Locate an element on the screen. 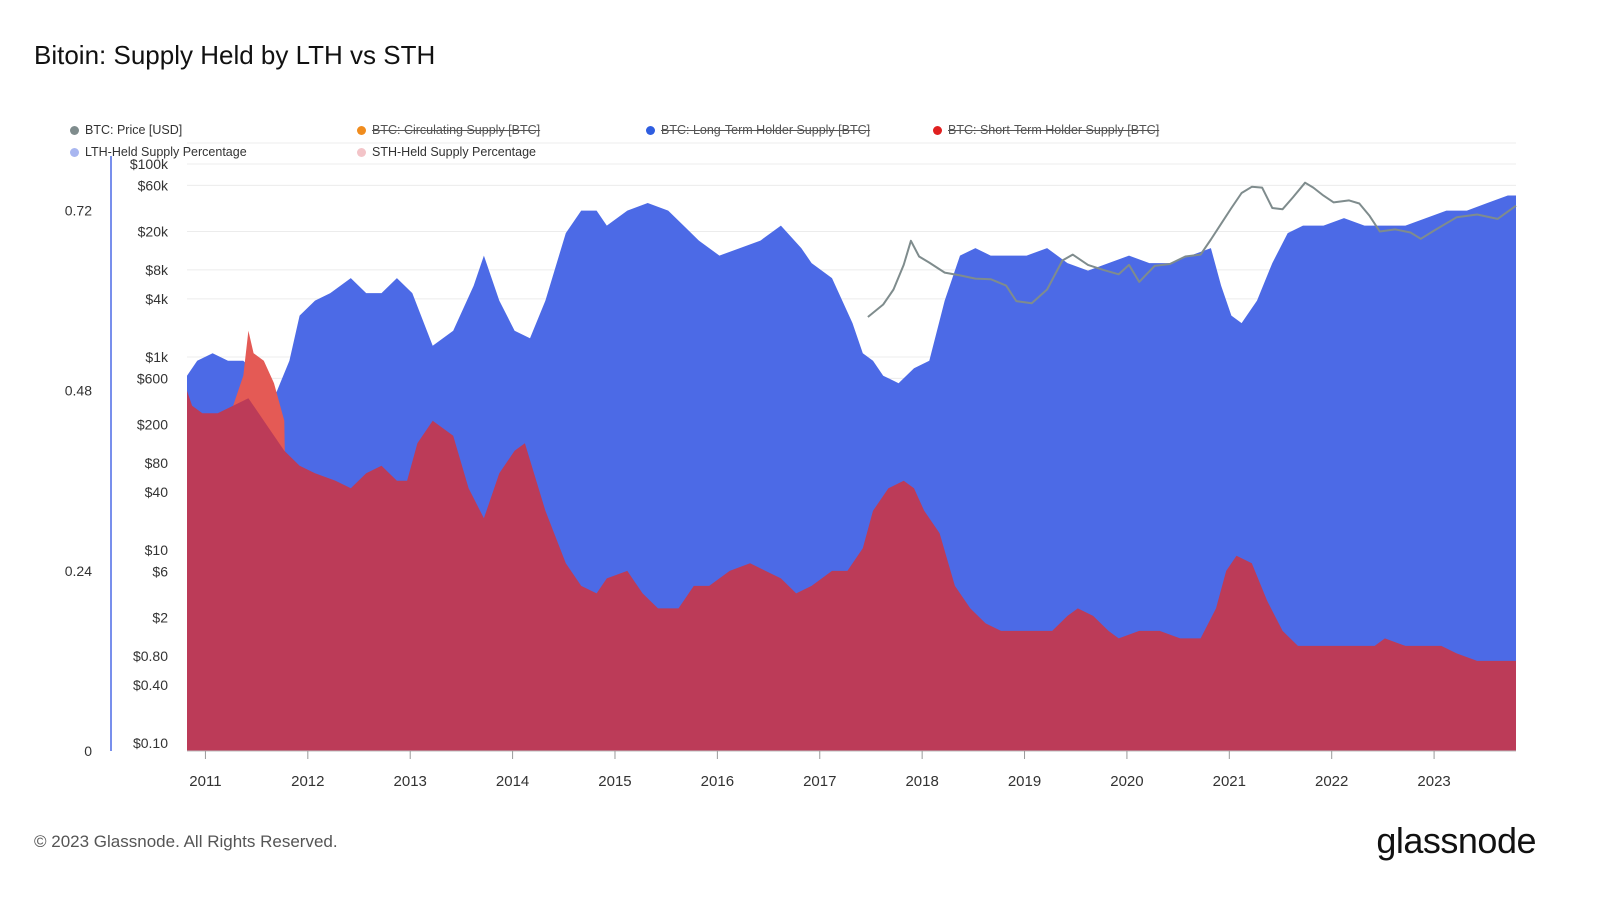 This screenshot has width=1600, height=900. x-tick-label: 2018 is located at coordinates (921, 781).